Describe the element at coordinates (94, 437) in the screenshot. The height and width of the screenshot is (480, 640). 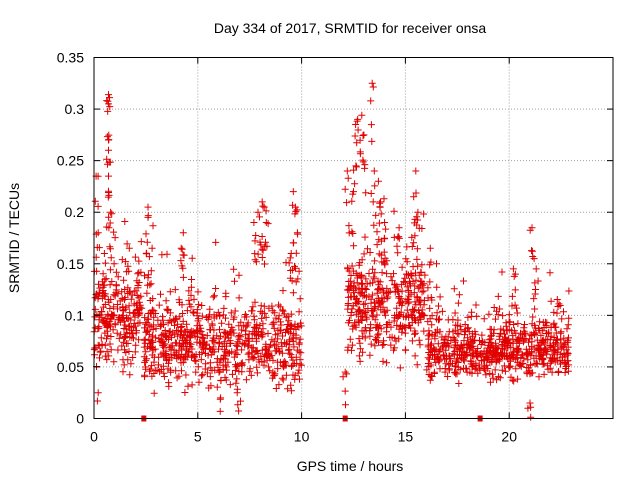
I see `x-tick-label: 0` at that location.